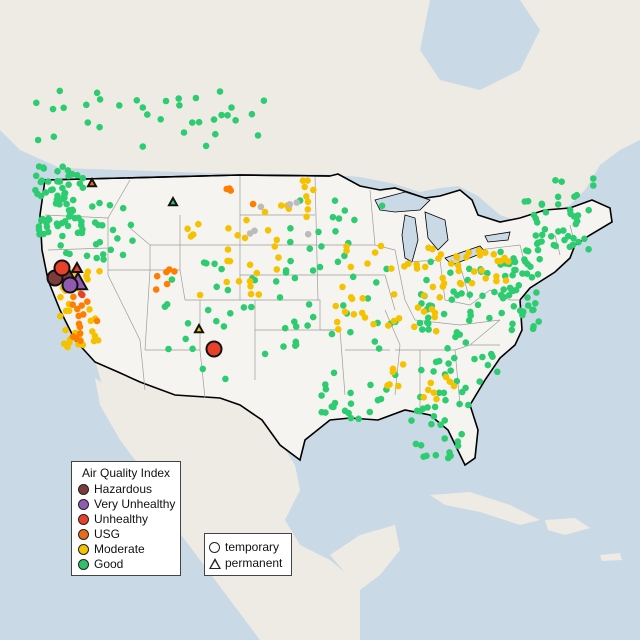 The image size is (640, 640). Describe the element at coordinates (567, 526) in the screenshot. I see `hispaniola-land` at that location.